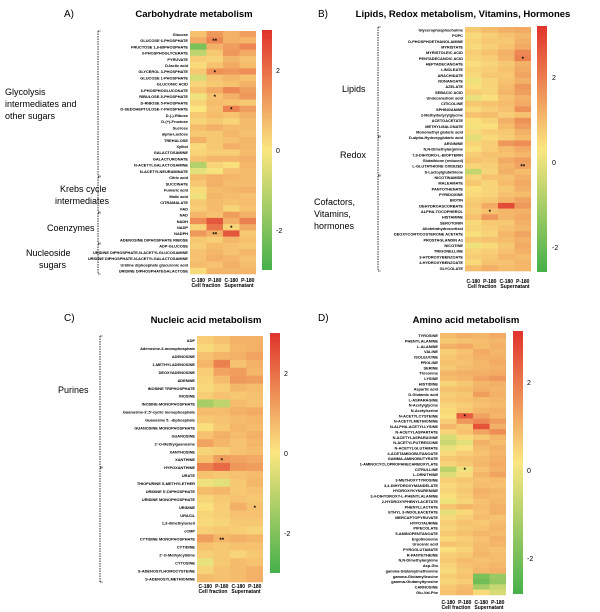 The height and width of the screenshot is (612, 600). What do you see at coordinates (165, 102) in the screenshot?
I see `row-label: D-RIBOSE 5-PHOSPHATE` at bounding box center [165, 102].